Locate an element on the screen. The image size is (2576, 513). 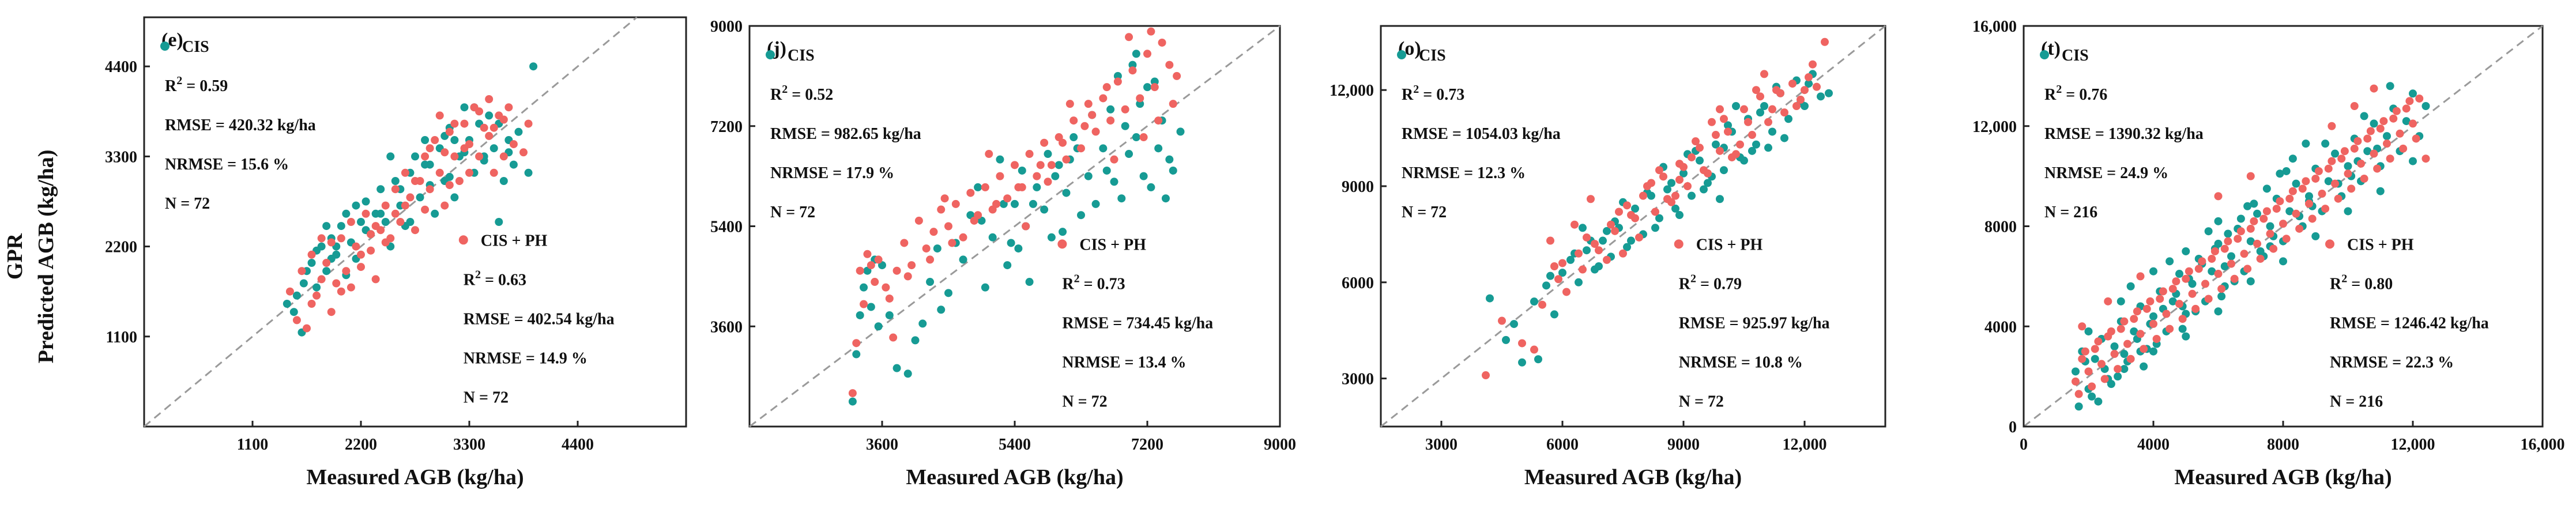
nrmse-text: NRMSE = 17.9 % is located at coordinates (832, 173).